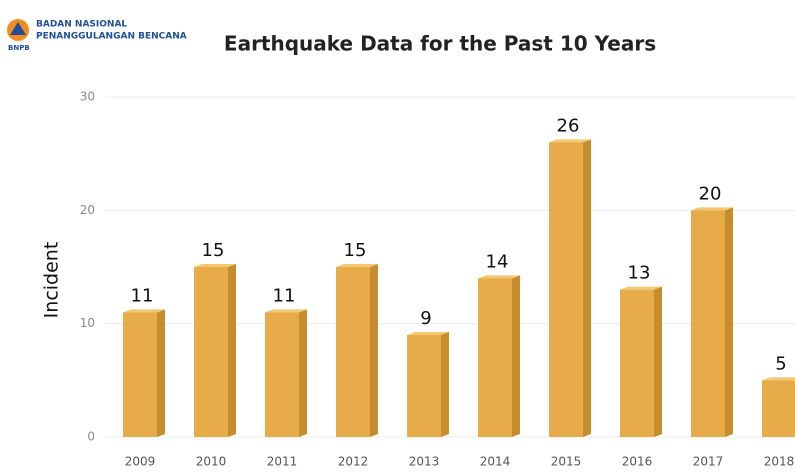  Describe the element at coordinates (424, 462) in the screenshot. I see `x-tick-label: 2013` at that location.